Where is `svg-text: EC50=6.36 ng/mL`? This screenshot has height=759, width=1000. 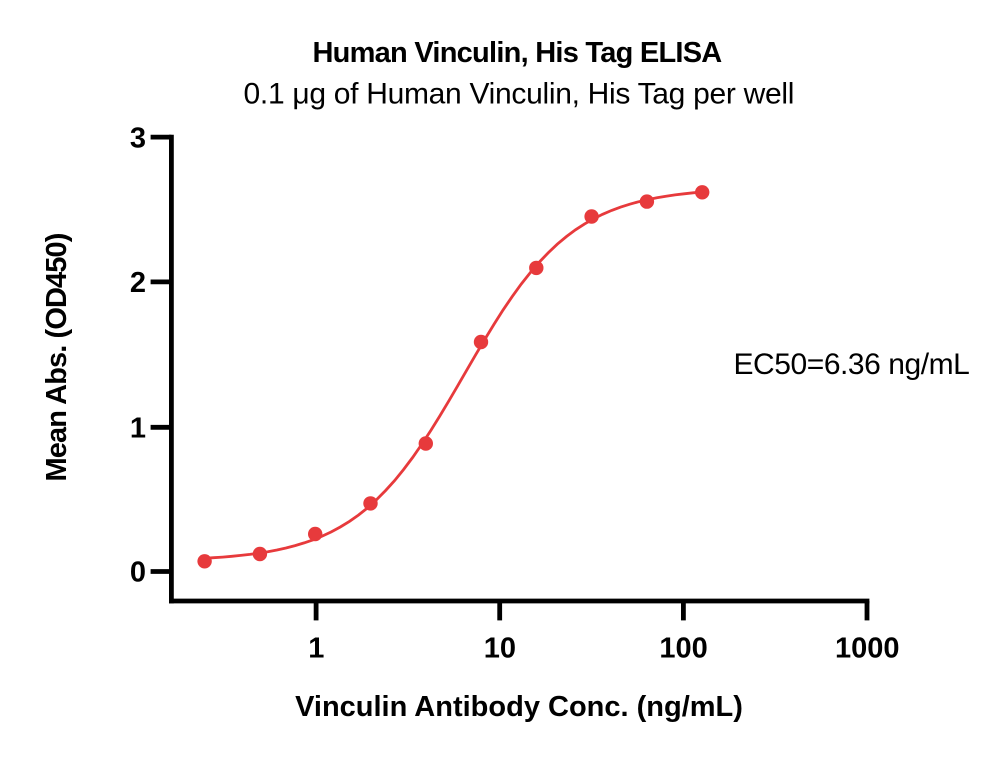
svg-text: EC50=6.36 ng/mL is located at coordinates (852, 364).